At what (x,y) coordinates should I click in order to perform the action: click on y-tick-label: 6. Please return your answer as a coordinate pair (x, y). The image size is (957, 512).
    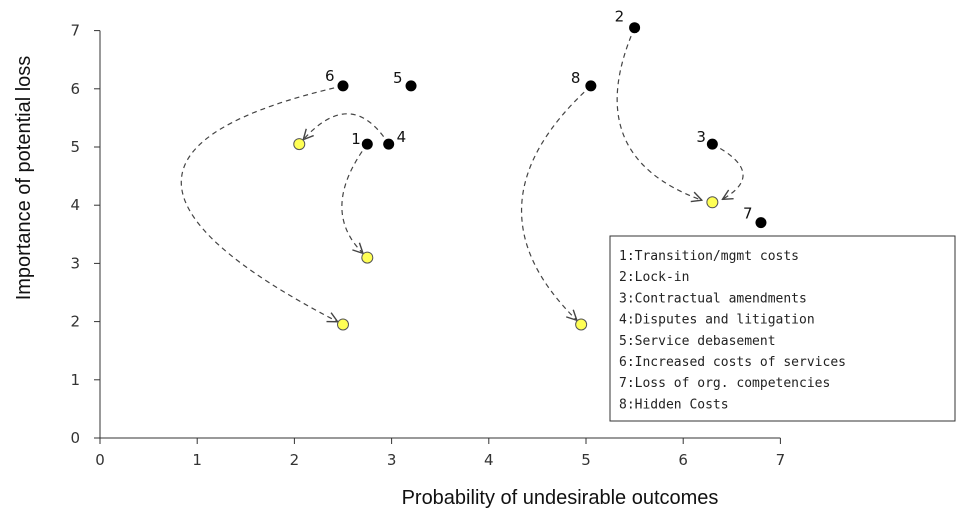
    Looking at the image, I should click on (75, 89).